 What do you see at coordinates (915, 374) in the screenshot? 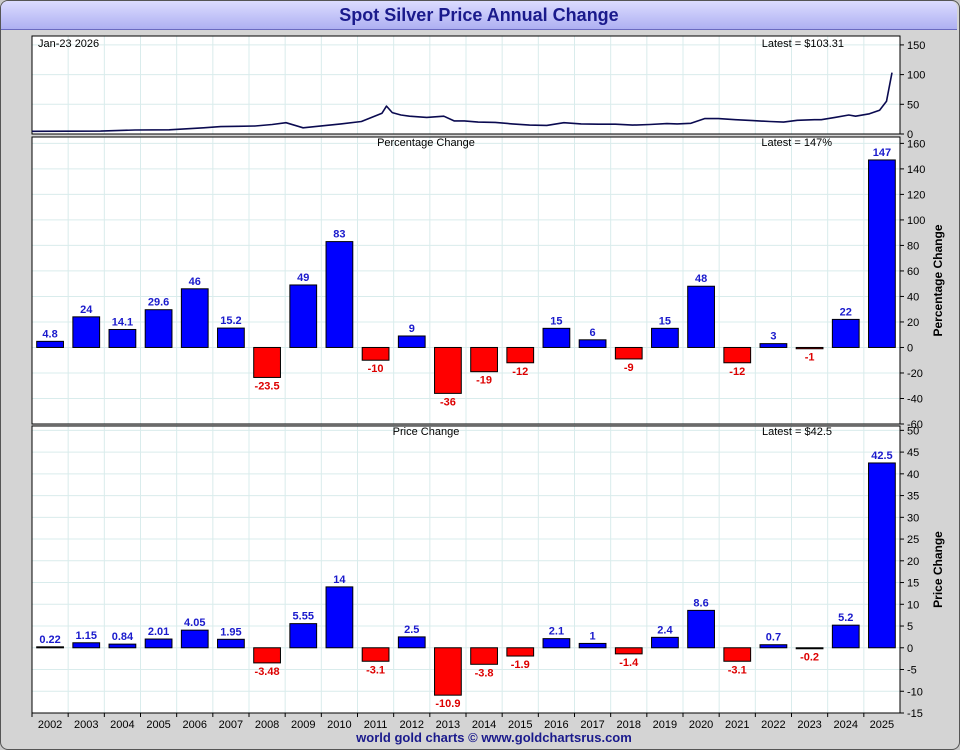
I see `y-tick-label: -20` at bounding box center [915, 374].